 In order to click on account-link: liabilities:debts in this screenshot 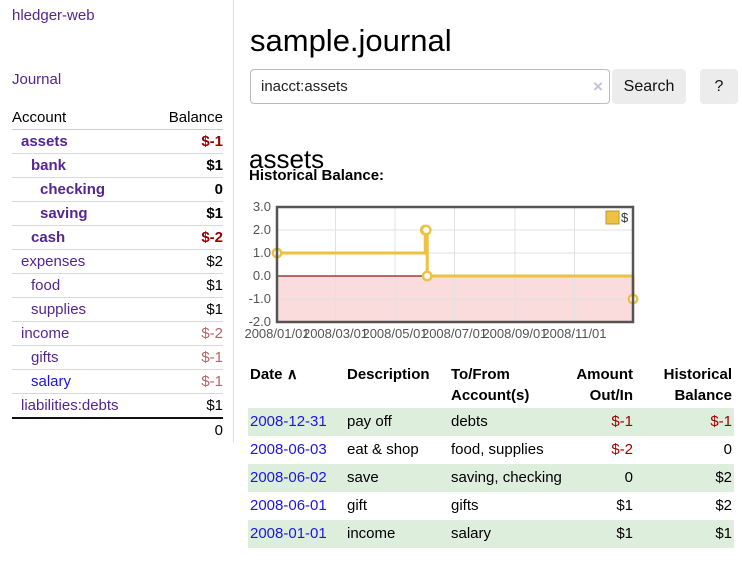, I will do `click(70, 405)`.